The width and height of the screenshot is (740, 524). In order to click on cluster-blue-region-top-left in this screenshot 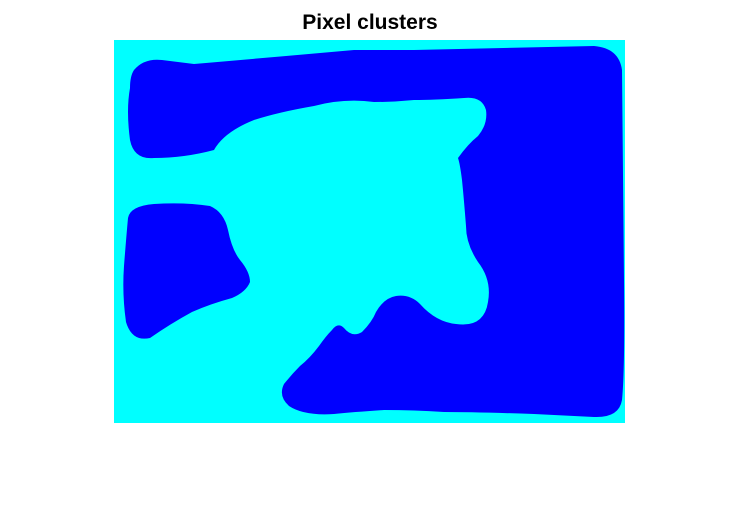, I will do `click(271, 104)`.